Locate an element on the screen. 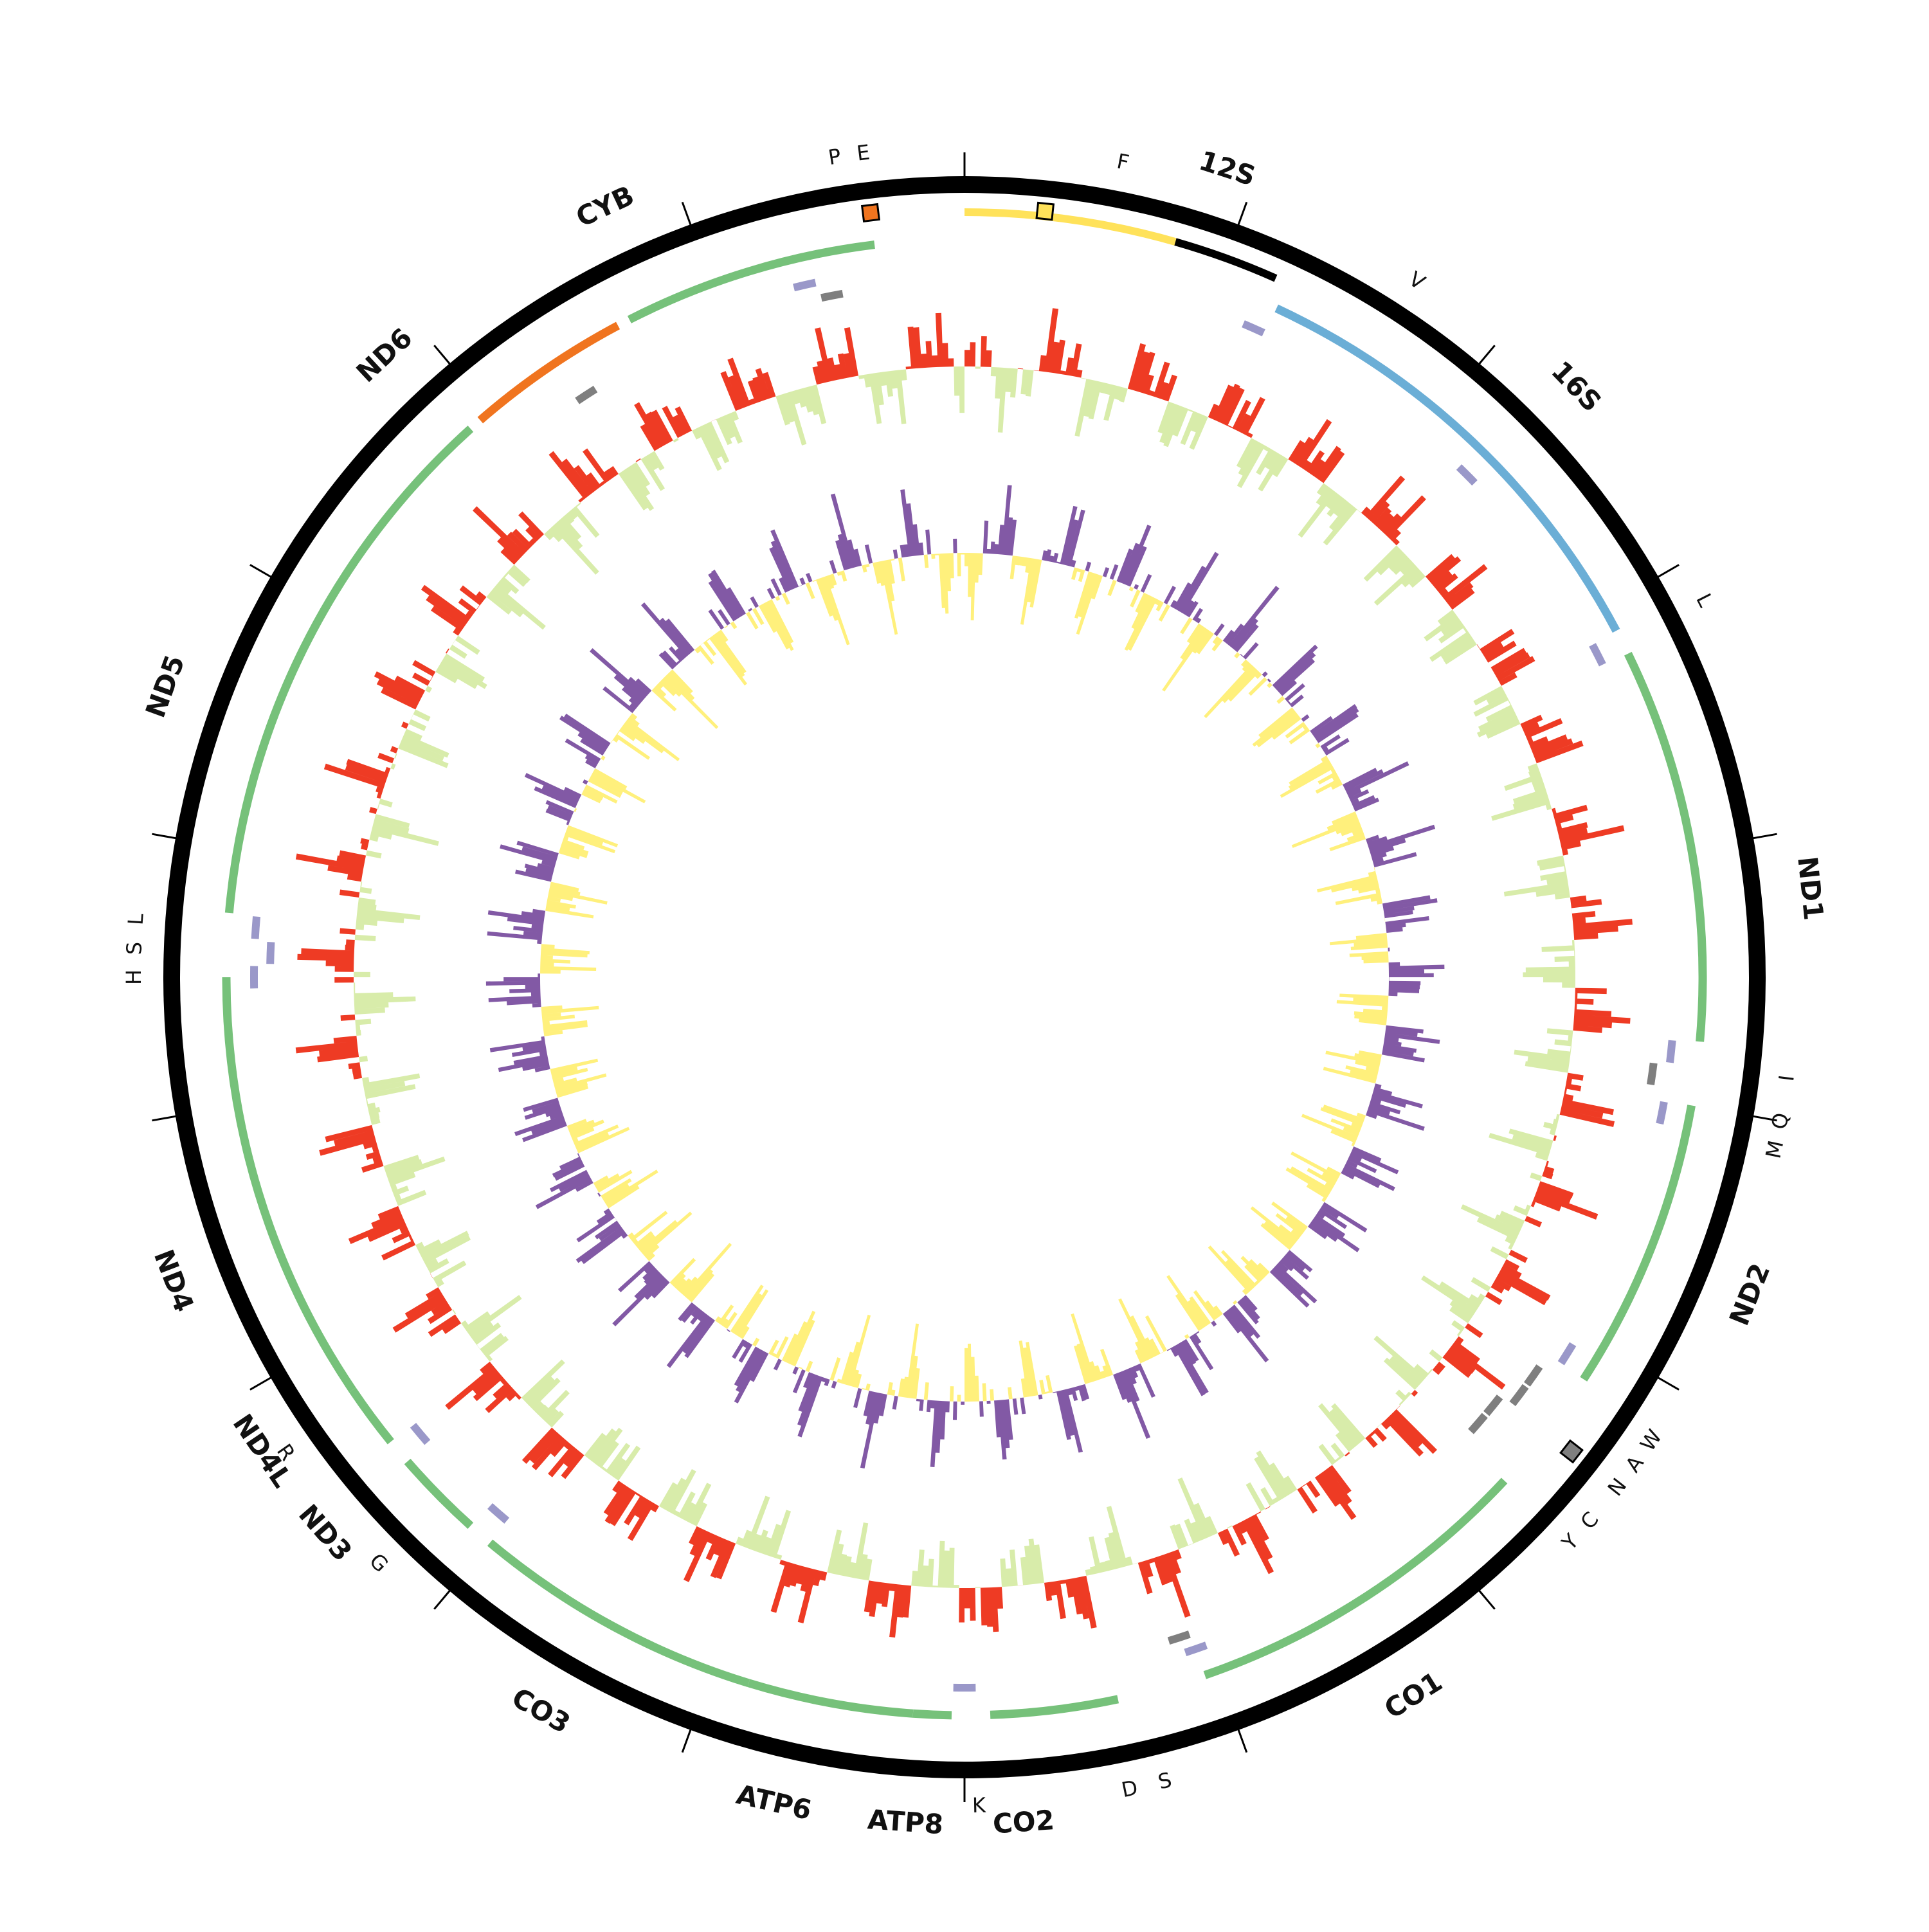  gene-arc-atp8 is located at coordinates (933, 1714).